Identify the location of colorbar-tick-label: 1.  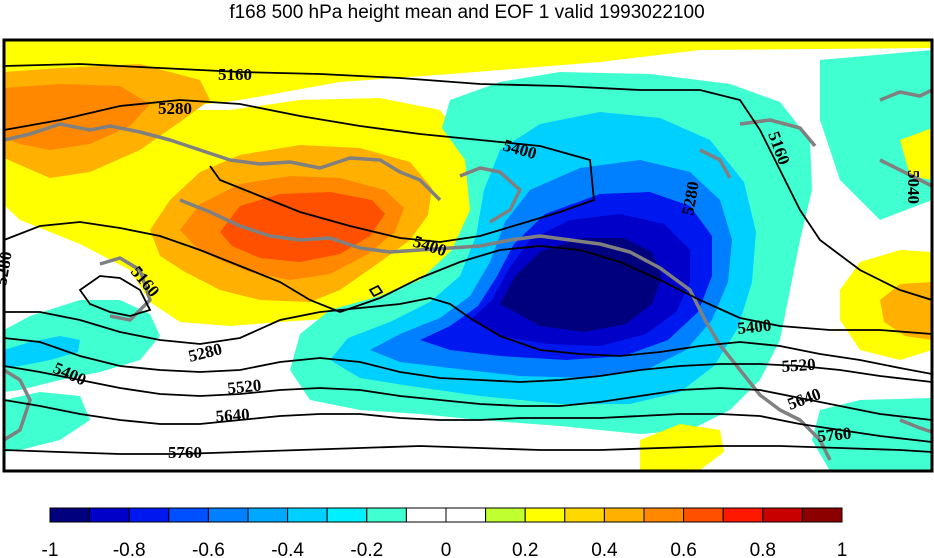
(842, 549).